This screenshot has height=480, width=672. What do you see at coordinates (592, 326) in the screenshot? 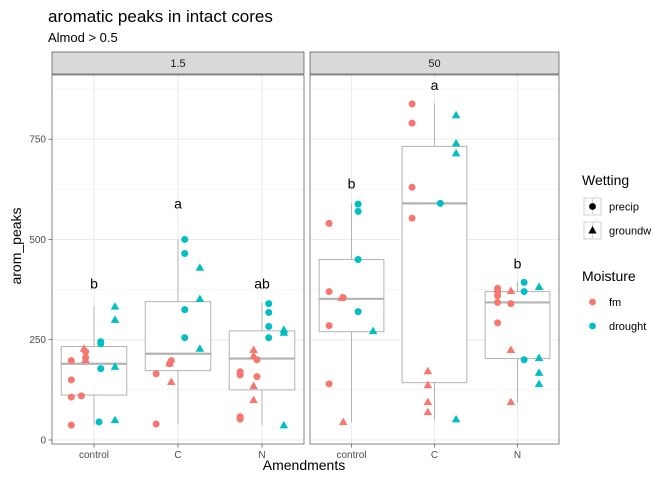
I see `legend-key-drought` at bounding box center [592, 326].